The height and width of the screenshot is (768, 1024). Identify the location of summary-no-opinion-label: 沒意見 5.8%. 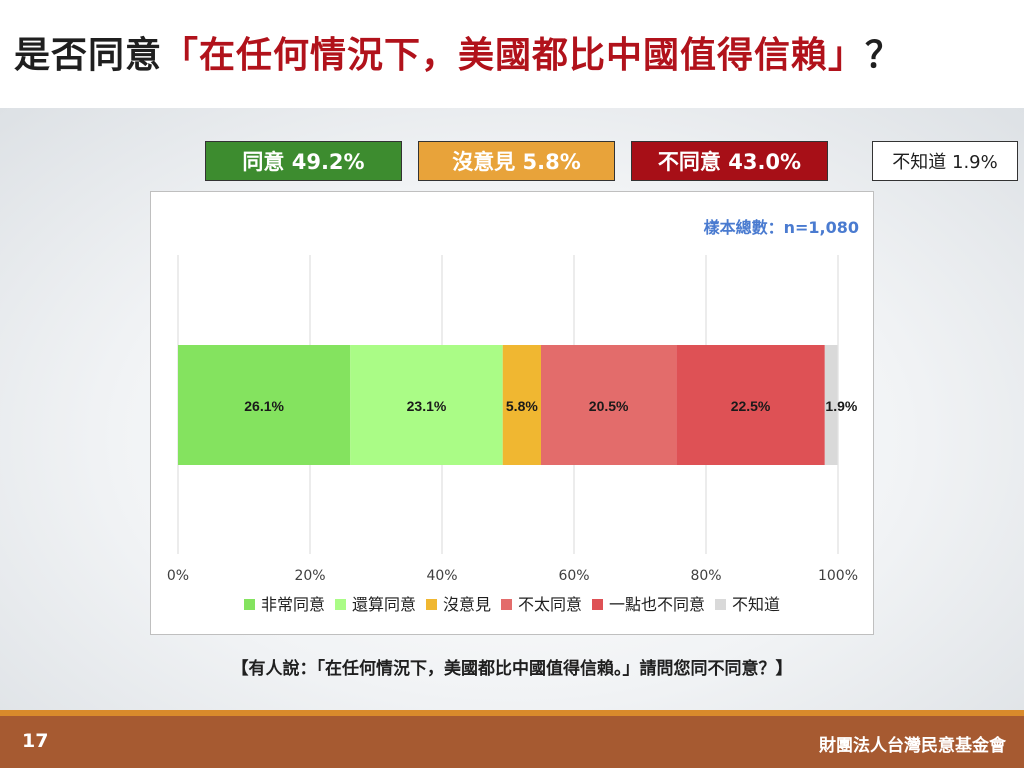
(516, 162).